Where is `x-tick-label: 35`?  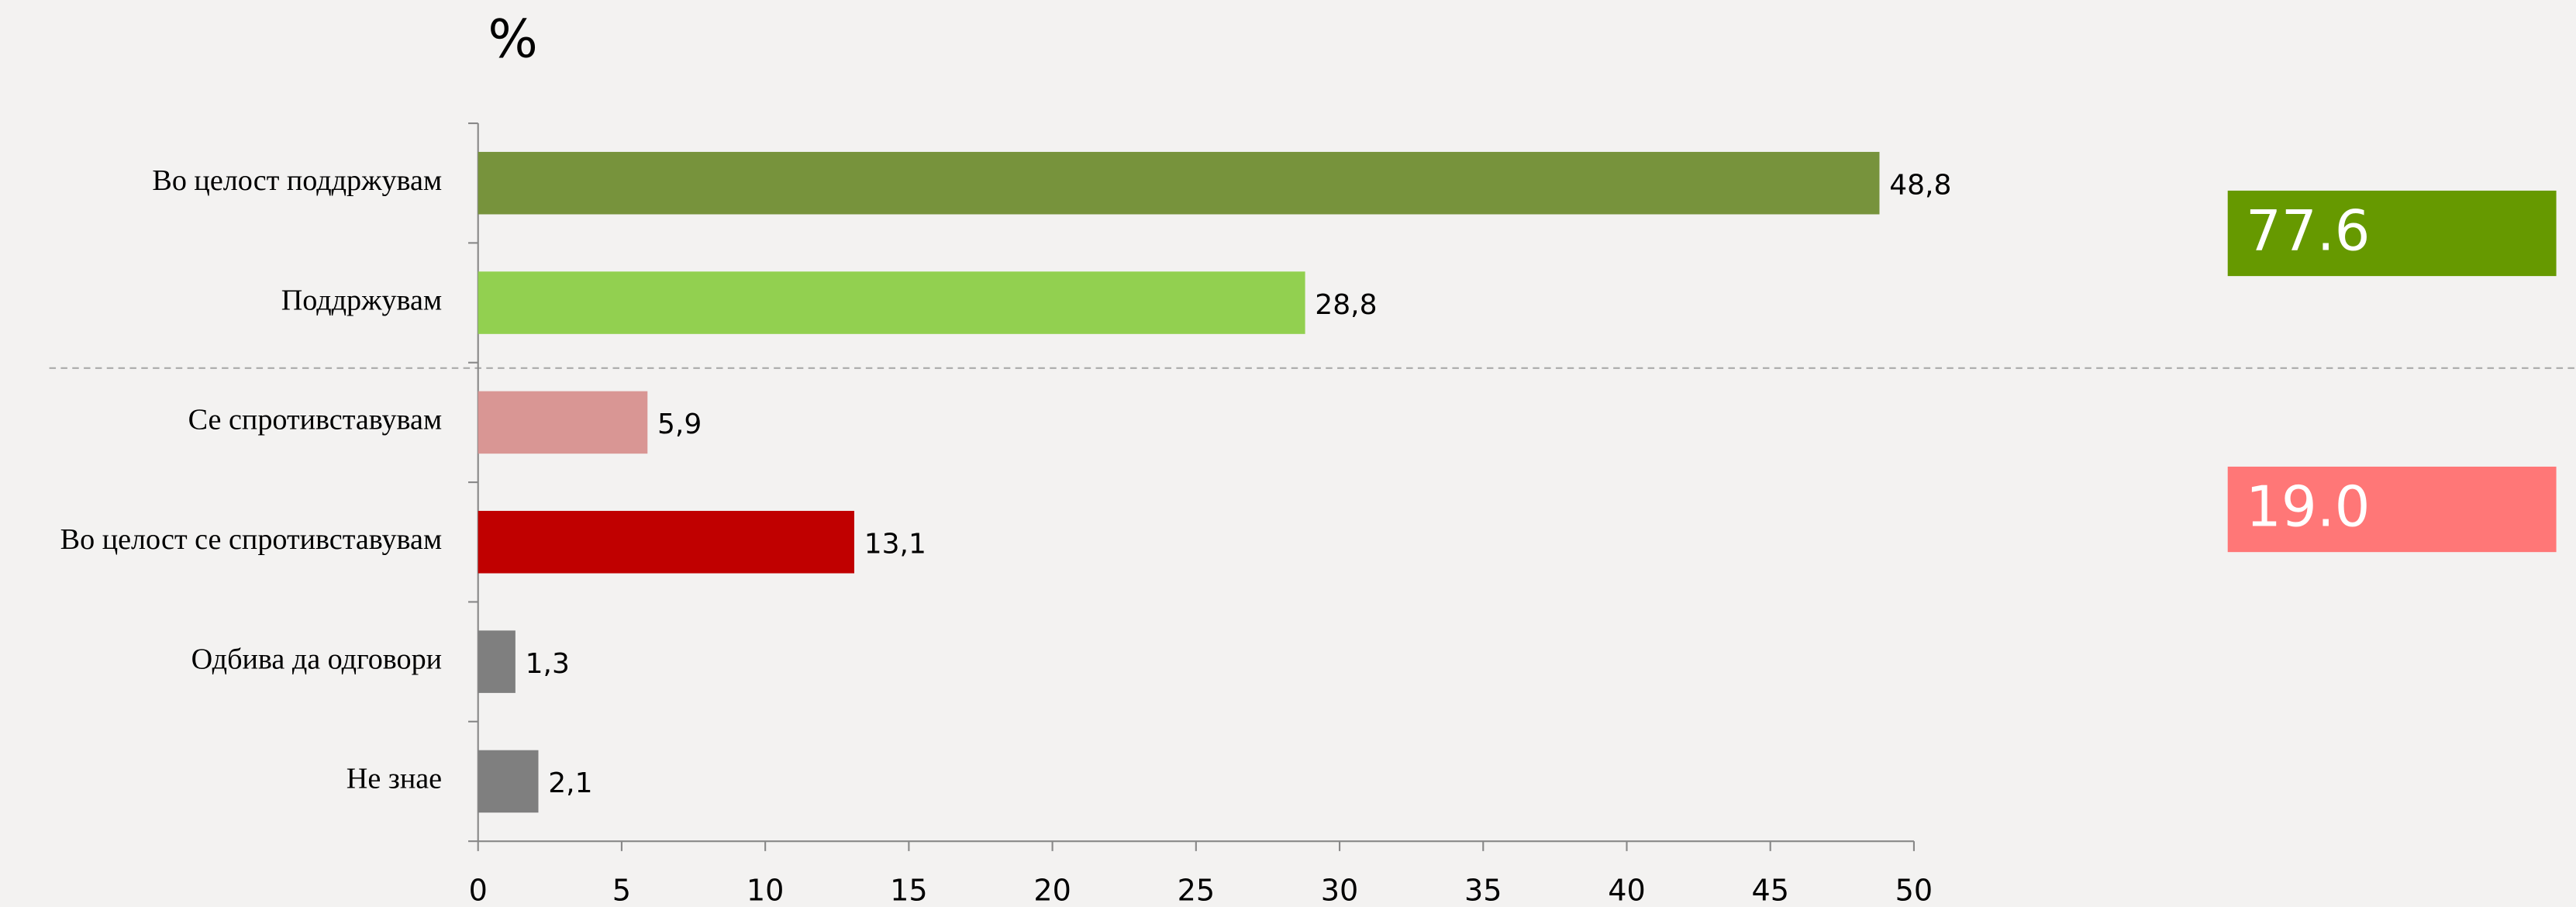
x-tick-label: 35 is located at coordinates (1483, 890).